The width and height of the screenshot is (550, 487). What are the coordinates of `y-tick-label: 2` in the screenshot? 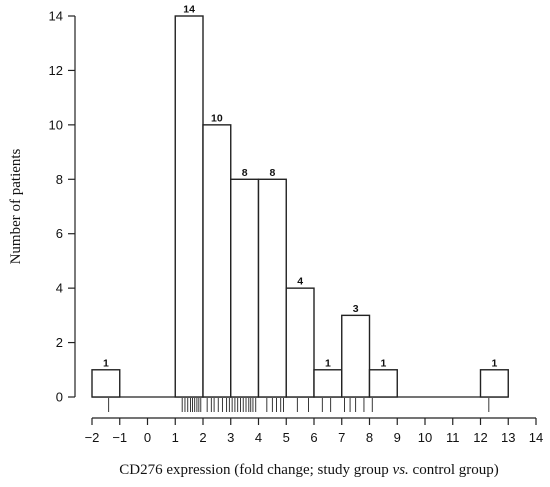 It's located at (59, 342).